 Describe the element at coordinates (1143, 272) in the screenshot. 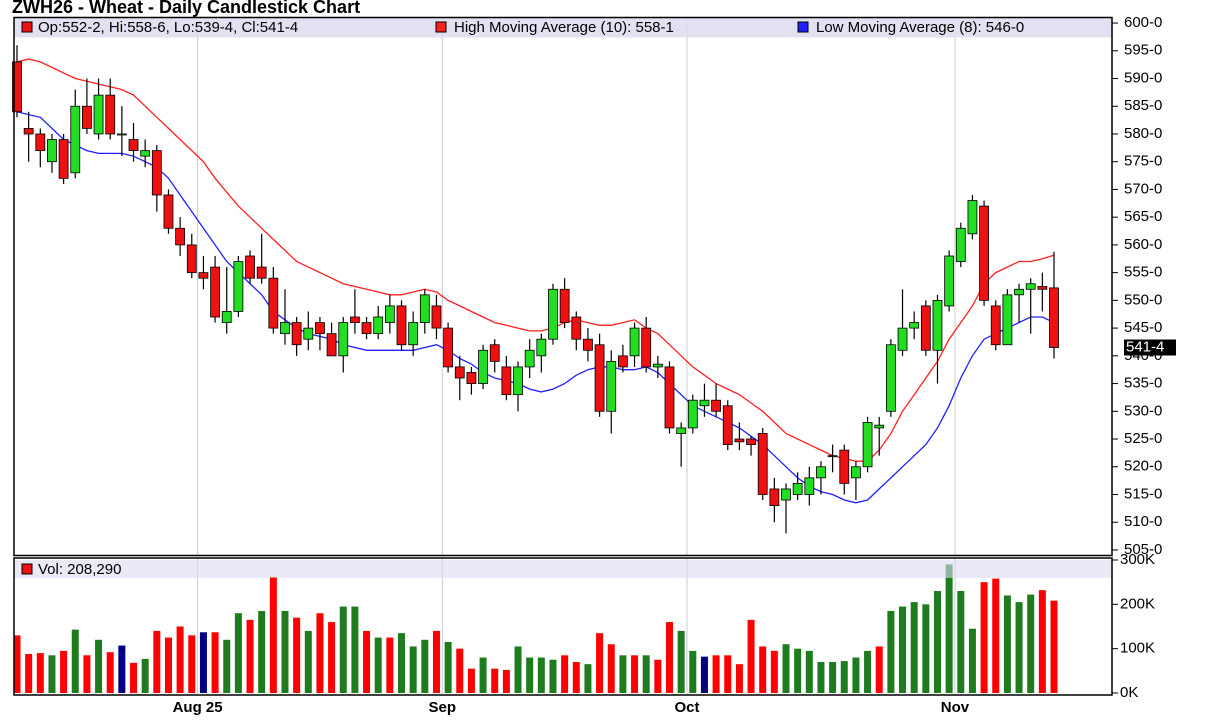

I see `y-tick-label: 555-0` at that location.